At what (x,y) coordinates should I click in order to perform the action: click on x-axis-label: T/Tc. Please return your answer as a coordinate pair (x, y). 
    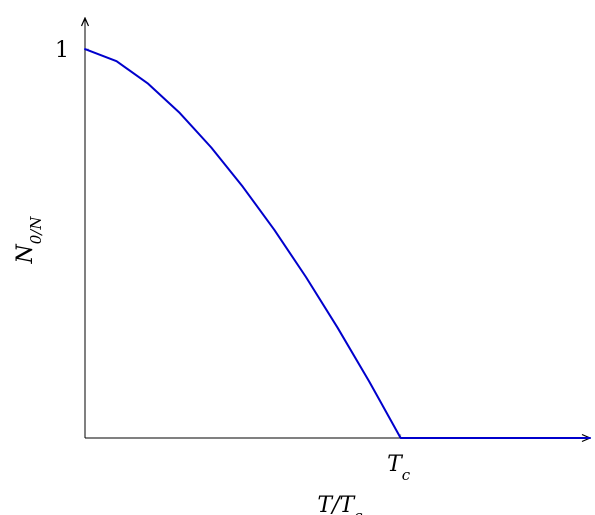
    Looking at the image, I should click on (340, 504).